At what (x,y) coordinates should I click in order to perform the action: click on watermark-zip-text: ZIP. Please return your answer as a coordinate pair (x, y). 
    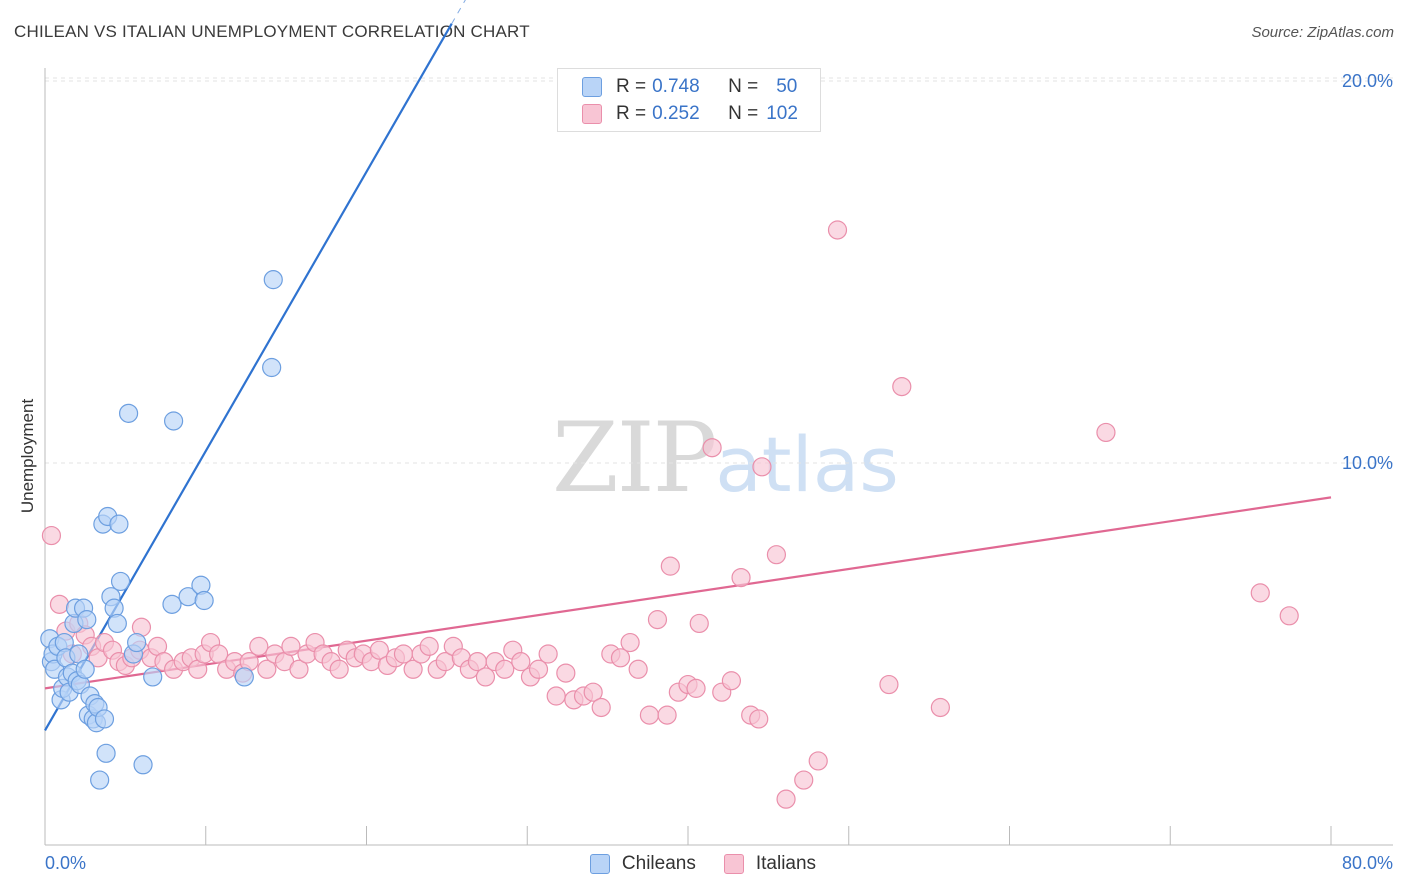
    Looking at the image, I should click on (634, 458).